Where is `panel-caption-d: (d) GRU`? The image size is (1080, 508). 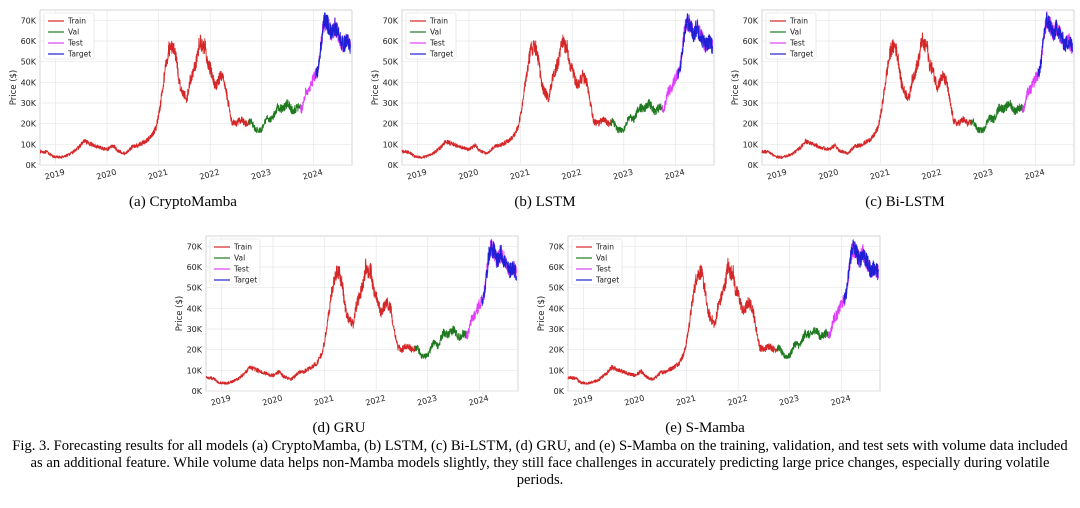 panel-caption-d: (d) GRU is located at coordinates (339, 428).